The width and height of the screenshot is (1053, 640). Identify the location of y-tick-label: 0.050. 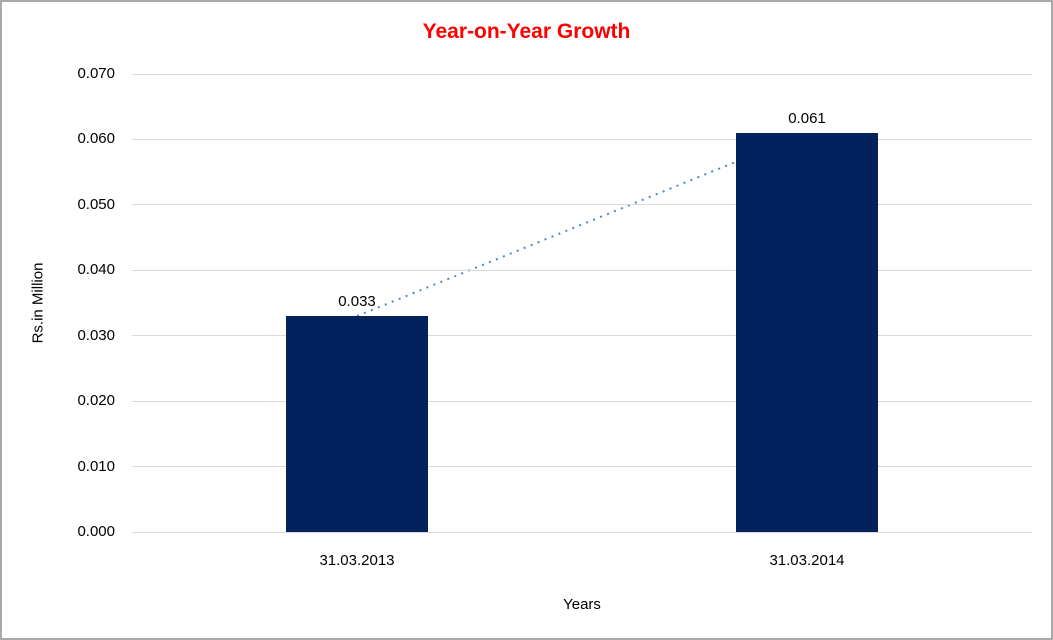
(96, 204).